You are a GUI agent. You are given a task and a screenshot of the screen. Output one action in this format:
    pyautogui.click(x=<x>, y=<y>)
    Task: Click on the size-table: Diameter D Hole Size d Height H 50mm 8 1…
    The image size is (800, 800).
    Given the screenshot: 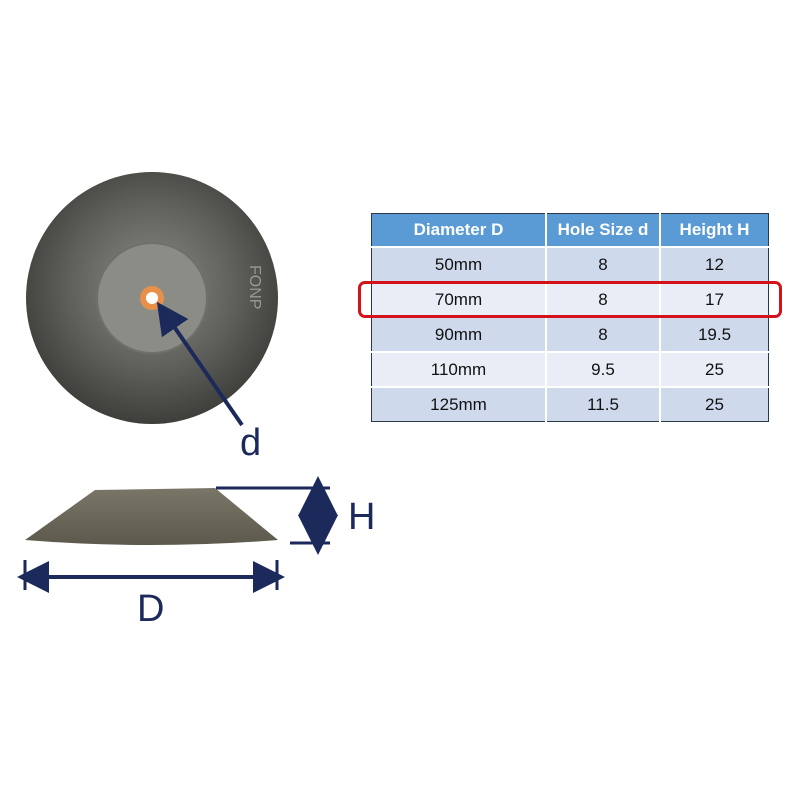 What is the action you would take?
    pyautogui.click(x=570, y=317)
    